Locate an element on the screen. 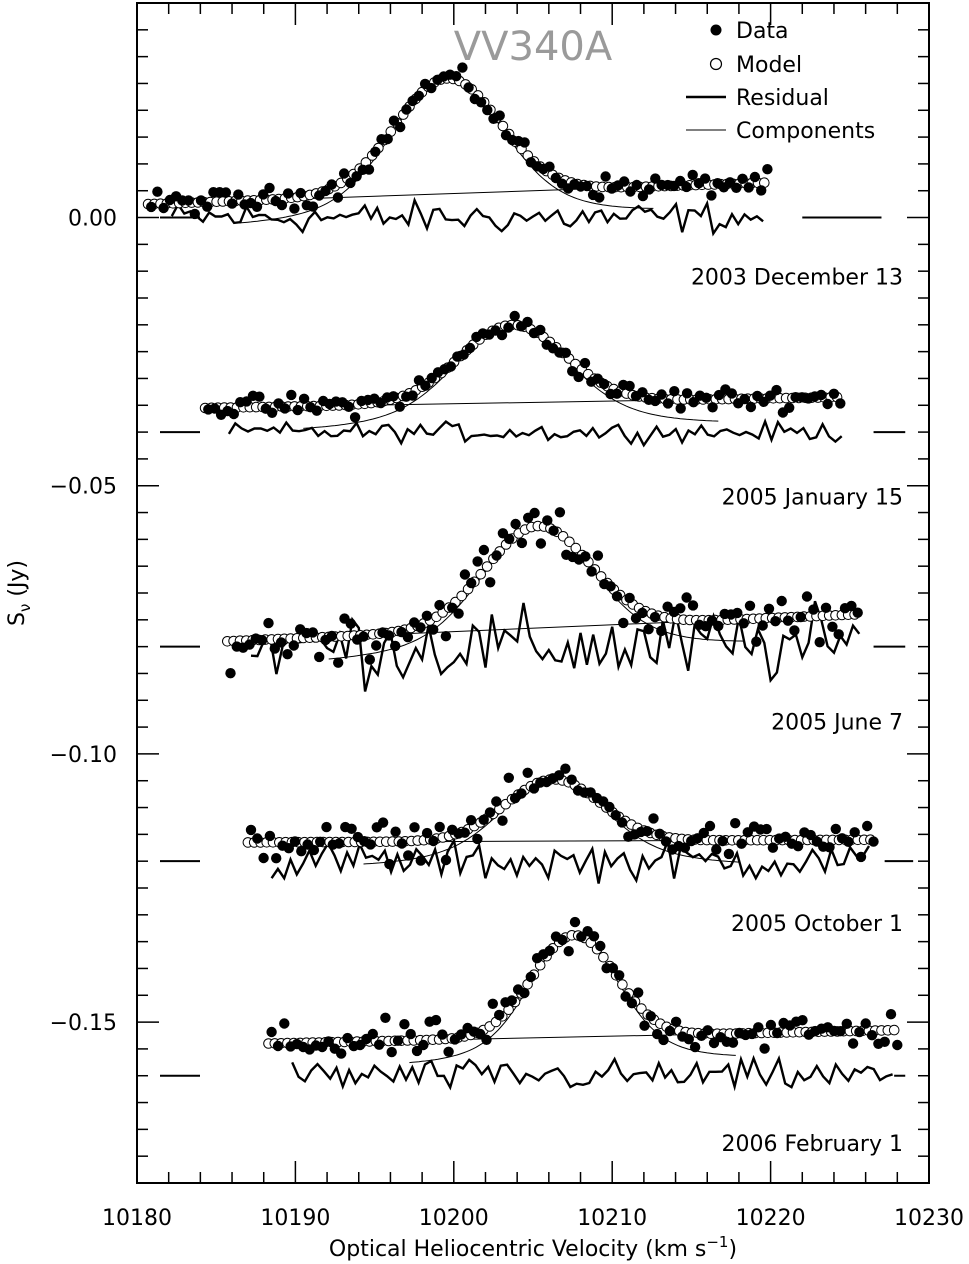  legend-model-marker is located at coordinates (716, 64).